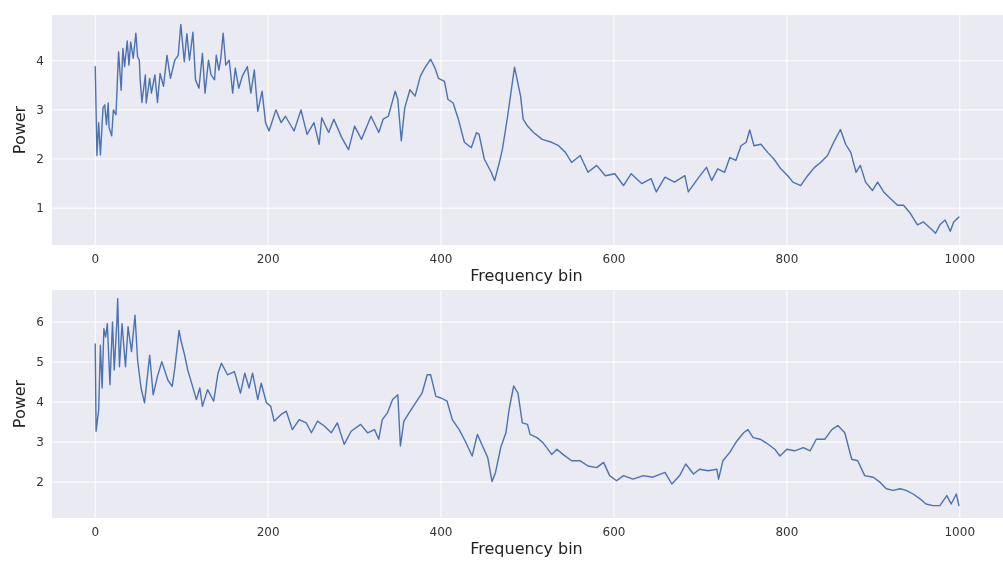  I want to click on y-tick-label: 1, so click(40, 208).